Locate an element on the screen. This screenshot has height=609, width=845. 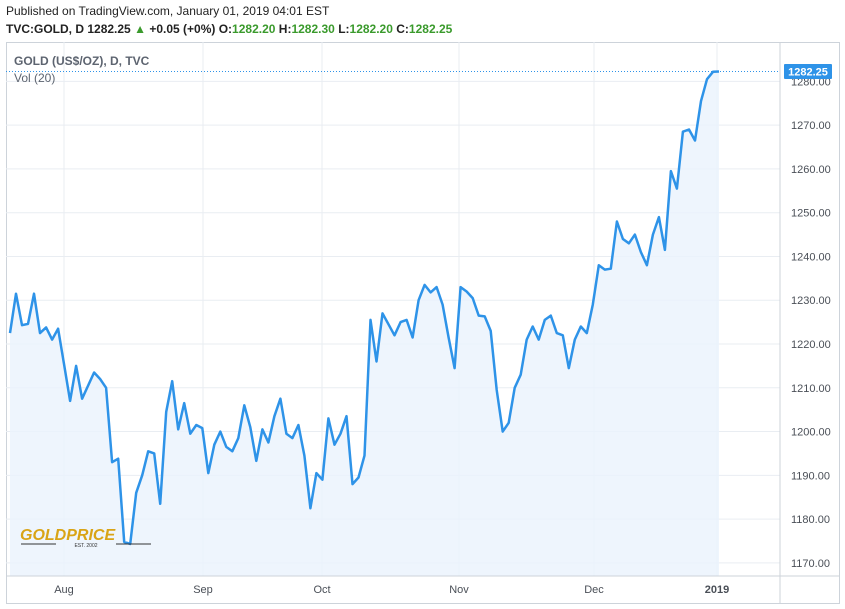
change-value: +0.05 (+0%) is located at coordinates (182, 29).